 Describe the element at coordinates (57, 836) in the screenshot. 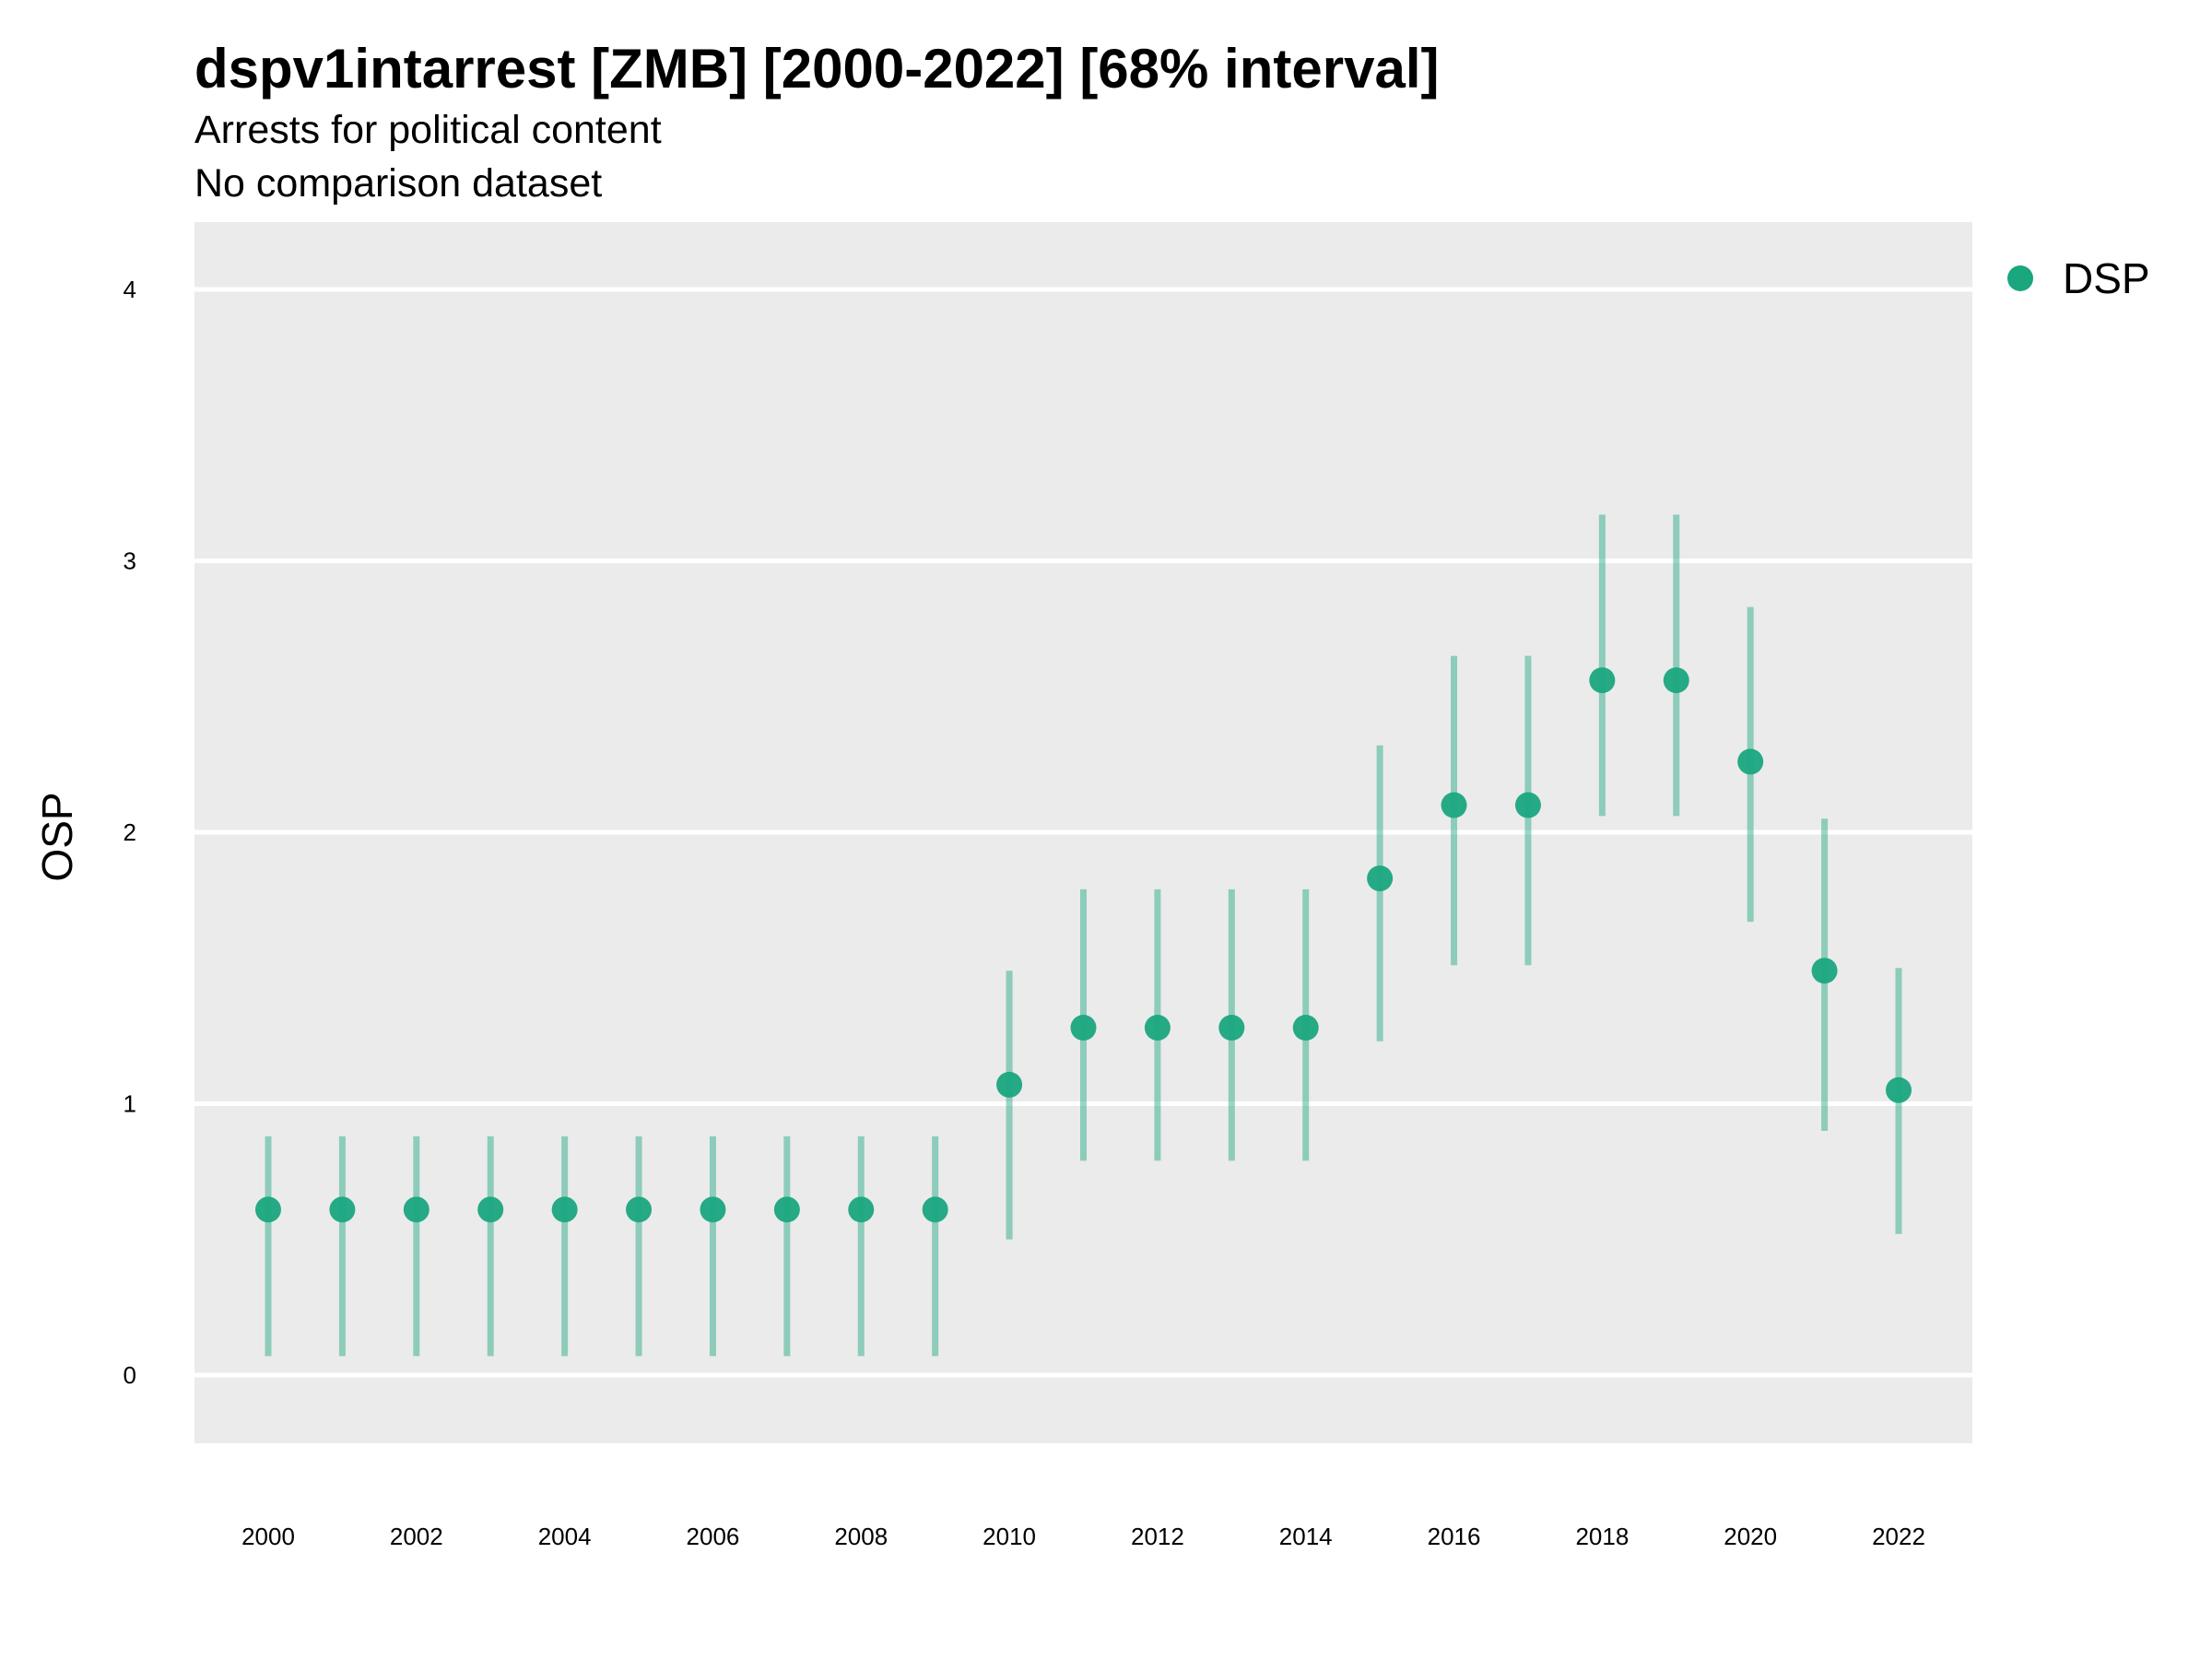

I see `y-axis-label: OSP` at that location.